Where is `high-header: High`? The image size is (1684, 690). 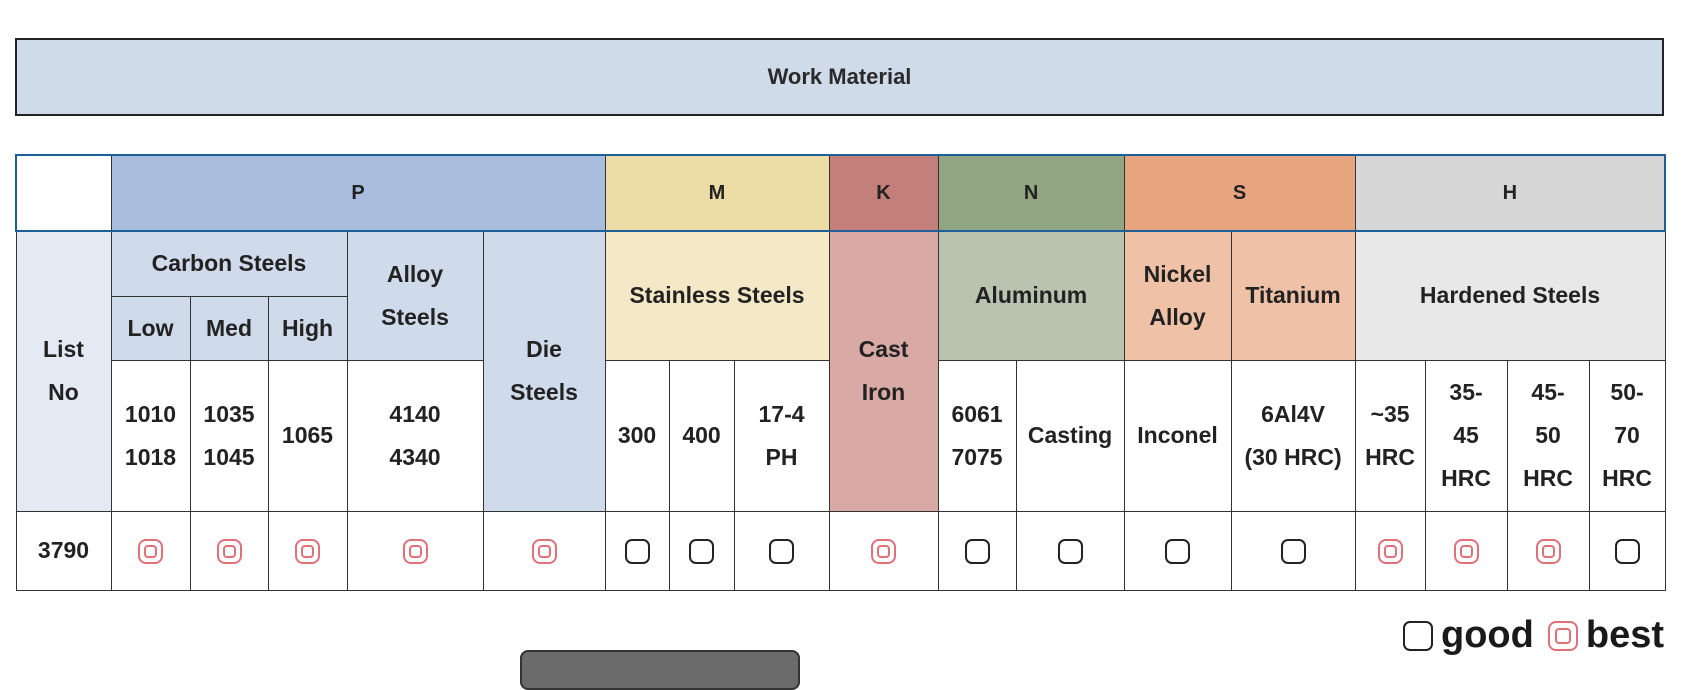
high-header: High is located at coordinates (307, 328).